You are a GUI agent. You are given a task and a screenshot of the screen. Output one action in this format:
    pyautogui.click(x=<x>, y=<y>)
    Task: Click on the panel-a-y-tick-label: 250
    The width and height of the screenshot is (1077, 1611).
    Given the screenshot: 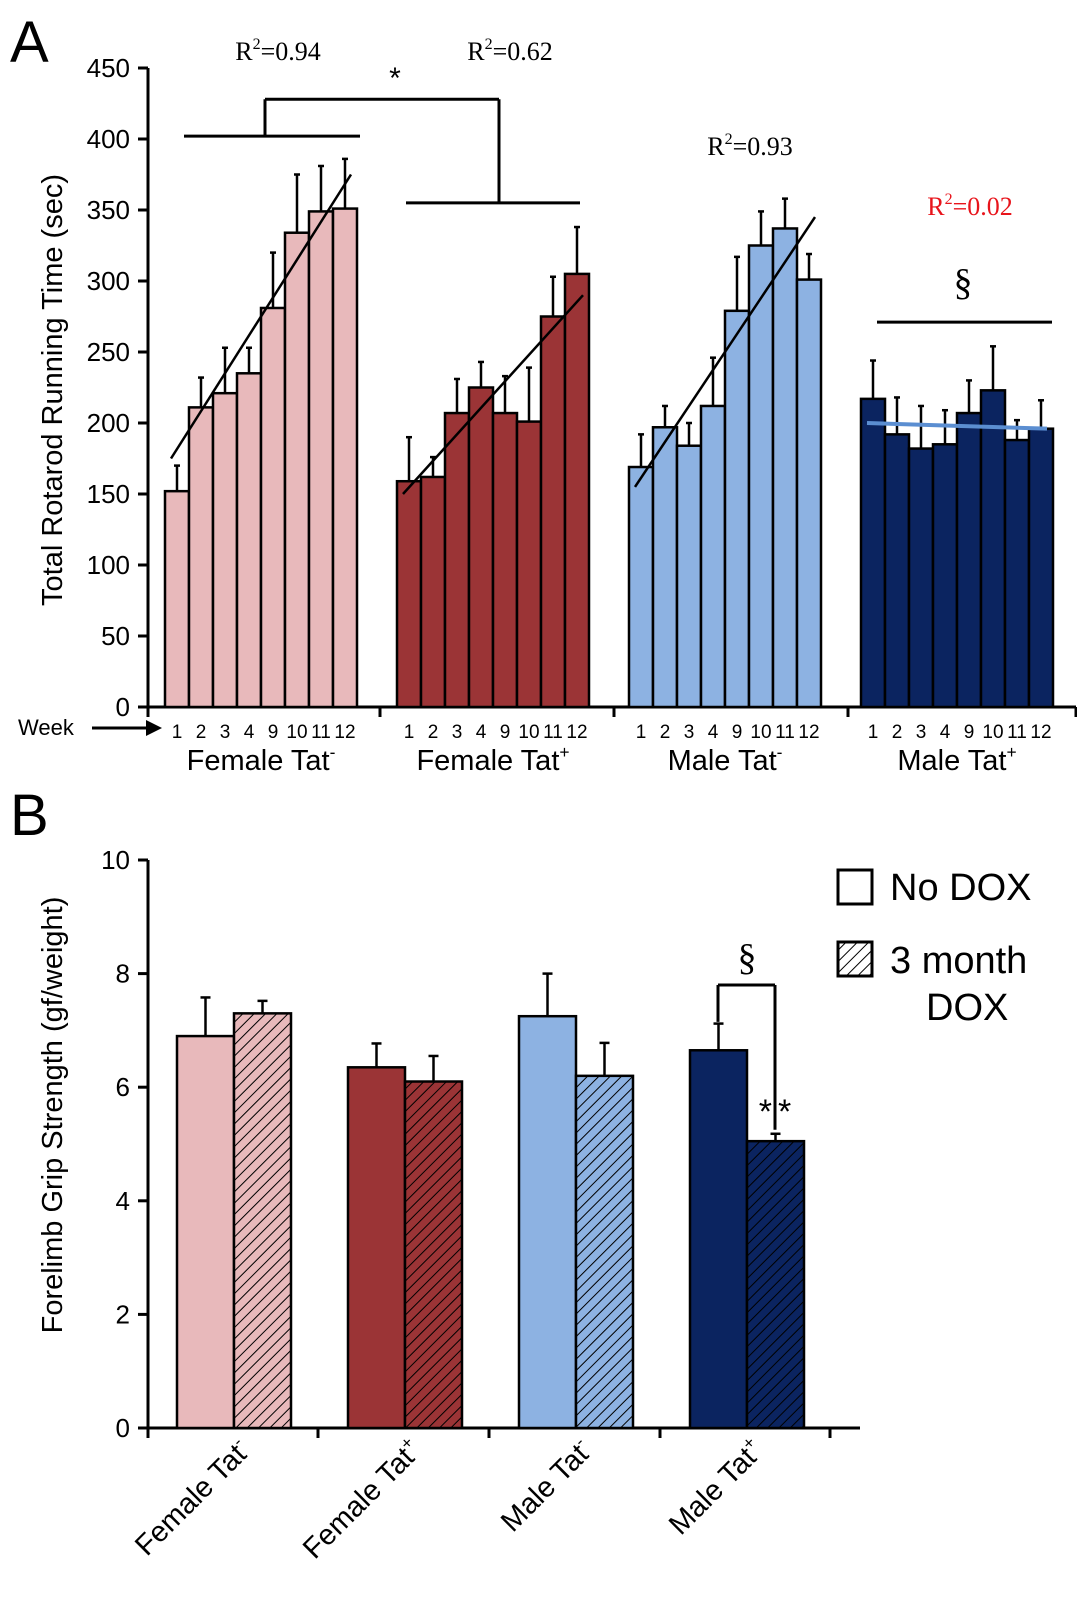 What is the action you would take?
    pyautogui.click(x=108, y=352)
    